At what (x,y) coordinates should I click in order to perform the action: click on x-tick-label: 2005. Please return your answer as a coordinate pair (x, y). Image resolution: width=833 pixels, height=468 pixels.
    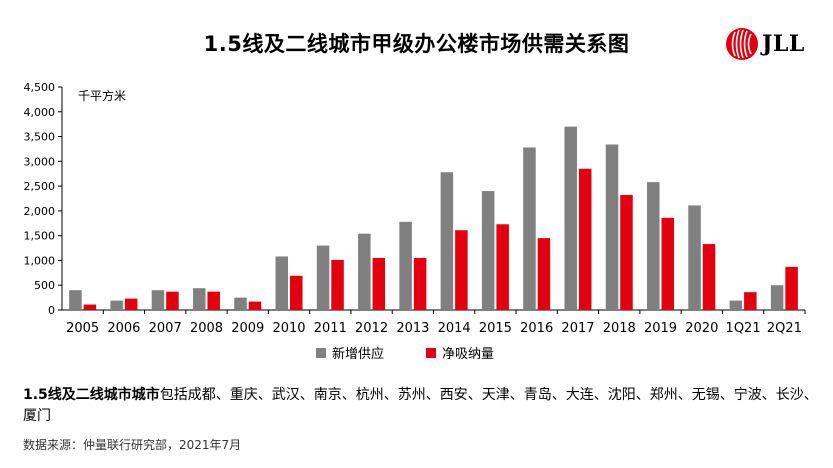
    Looking at the image, I should click on (82, 328).